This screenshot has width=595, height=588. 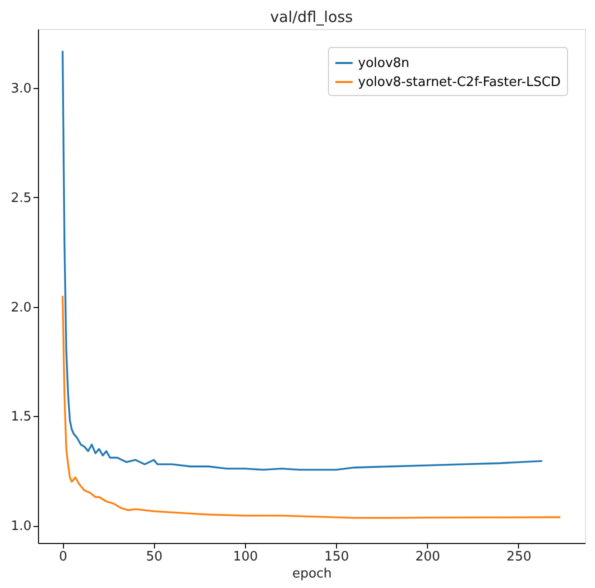 I want to click on y-tick-label: 1.0, so click(x=21, y=526).